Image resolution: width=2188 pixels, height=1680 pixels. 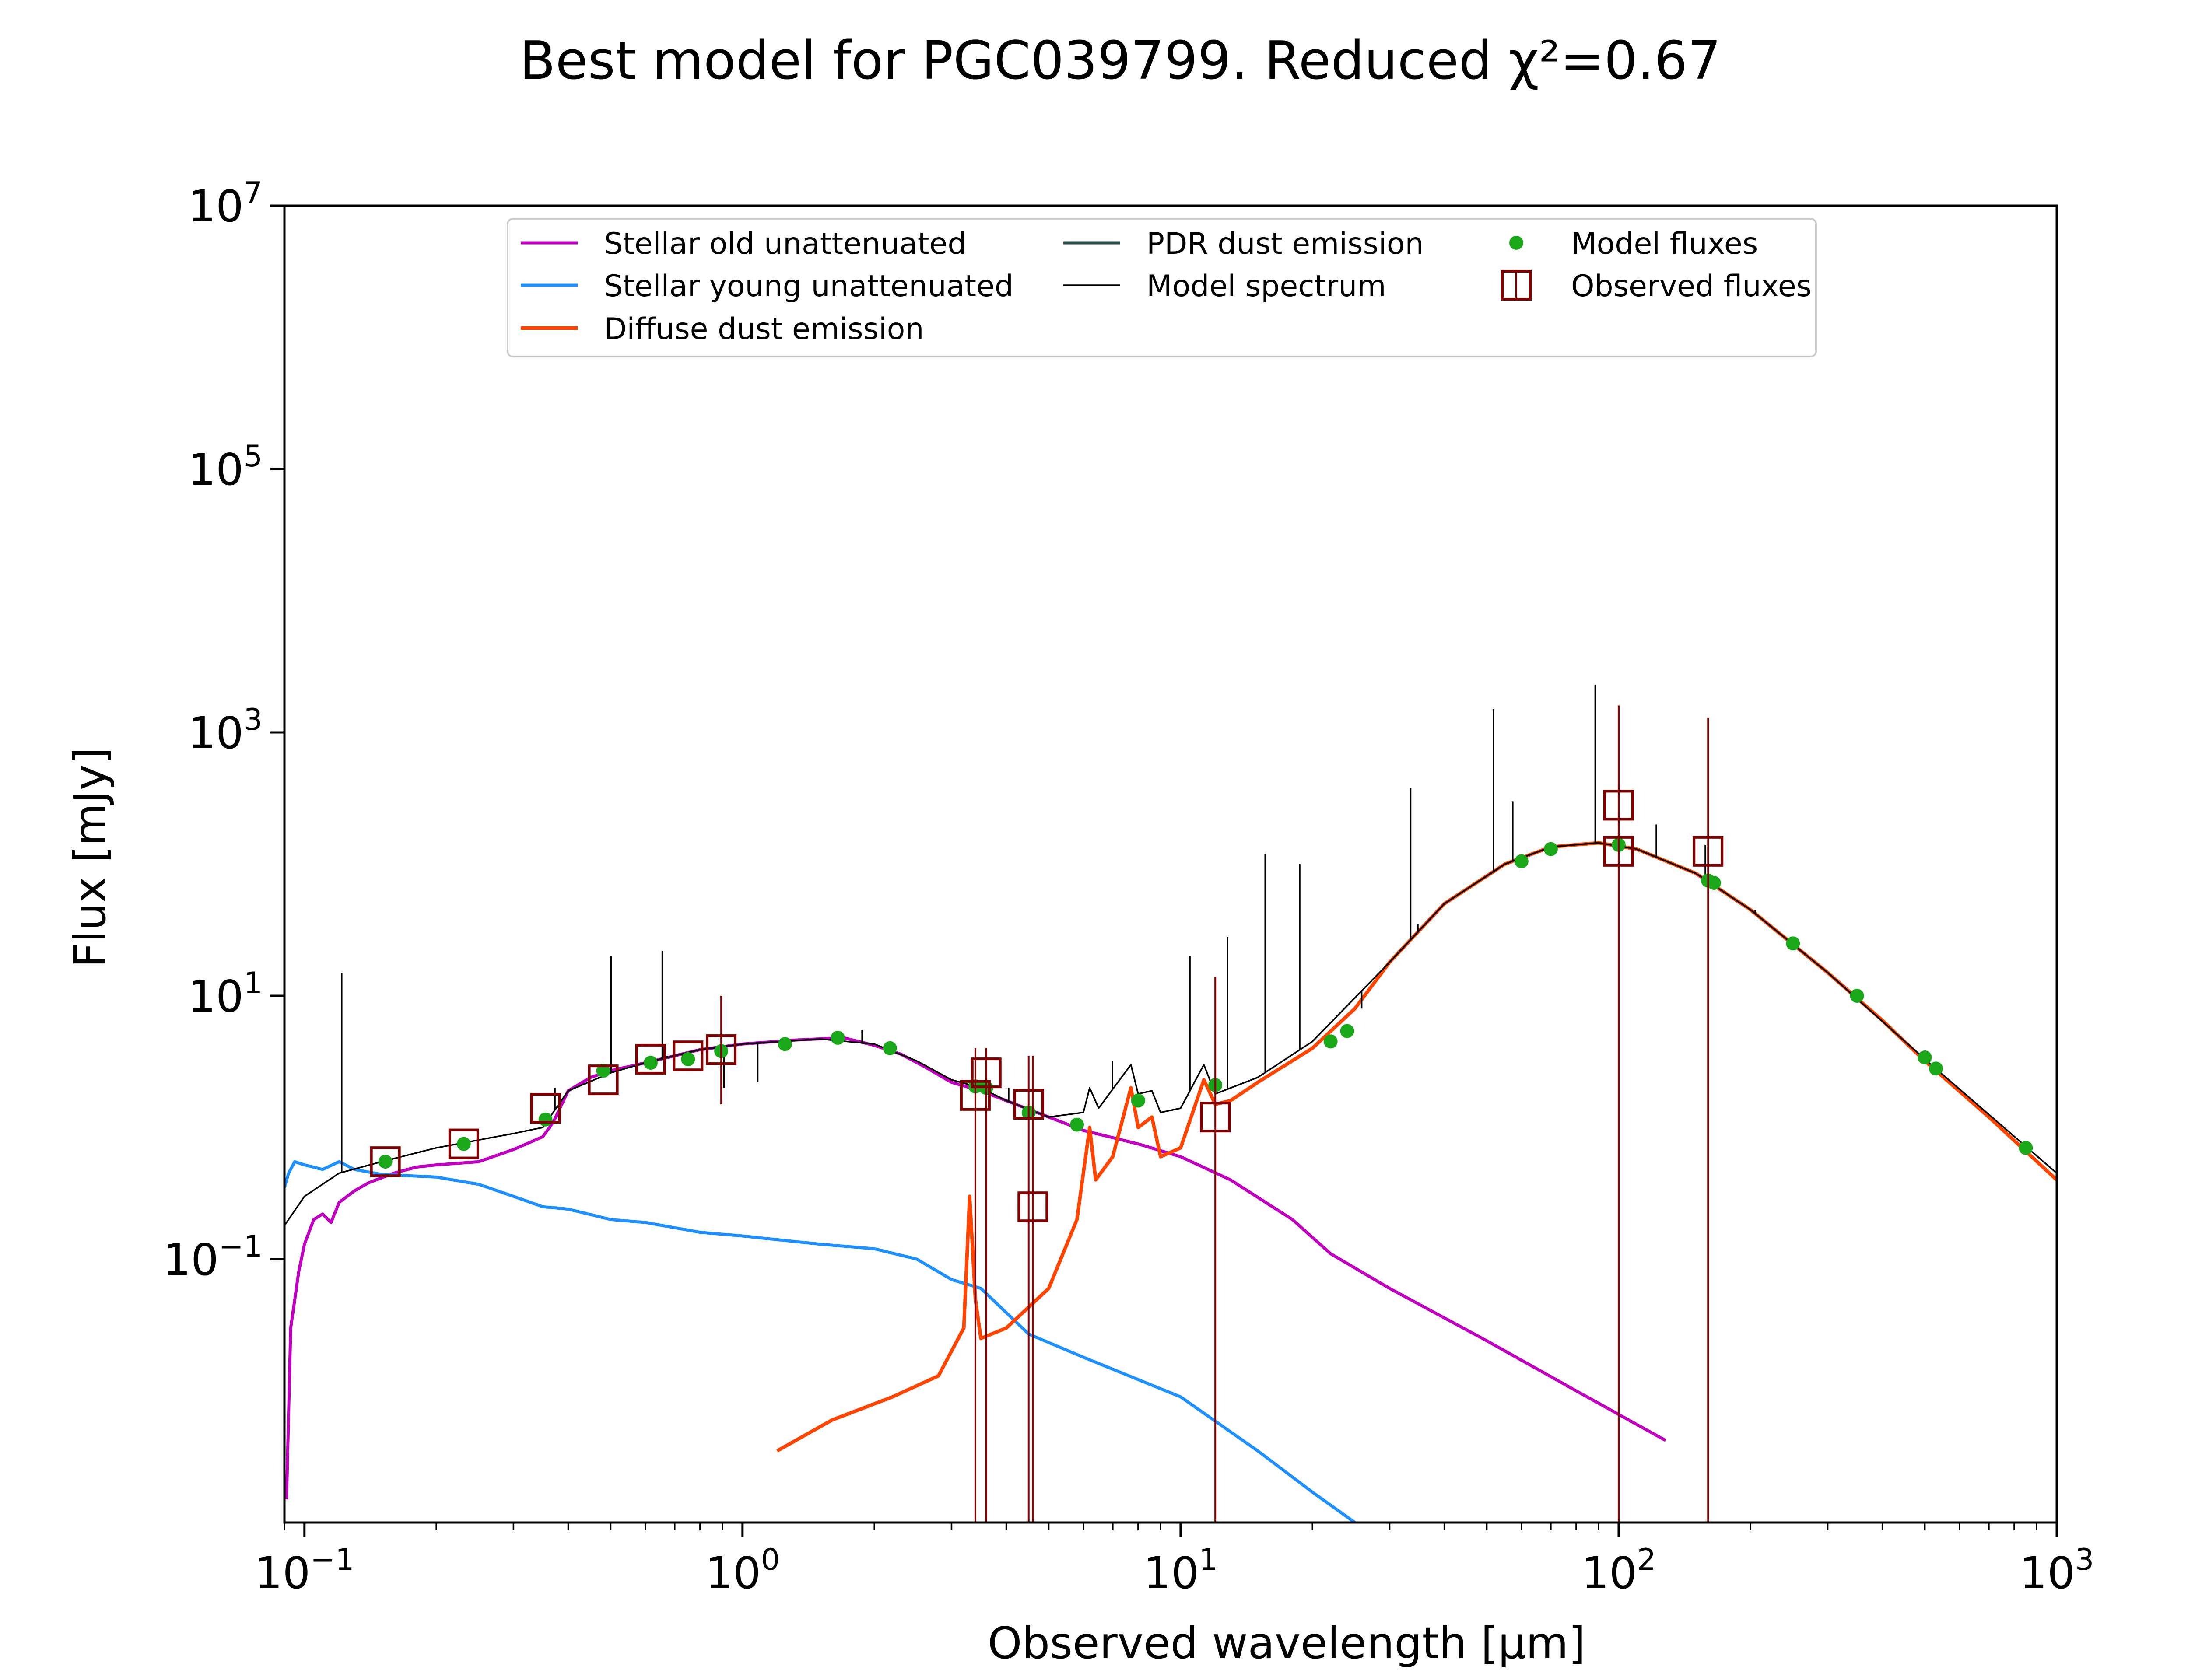 What do you see at coordinates (808, 286) in the screenshot?
I see `legend-label-stellar-young-unattenuated: Stellar young unattenuated` at bounding box center [808, 286].